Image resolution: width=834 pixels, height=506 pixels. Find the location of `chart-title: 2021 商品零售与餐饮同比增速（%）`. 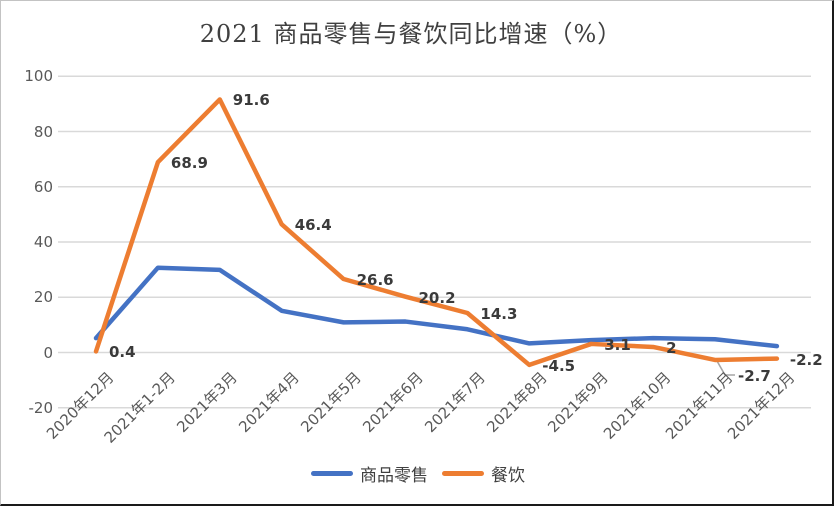

chart-title: 2021 商品零售与餐饮同比增速（%） is located at coordinates (411, 34).